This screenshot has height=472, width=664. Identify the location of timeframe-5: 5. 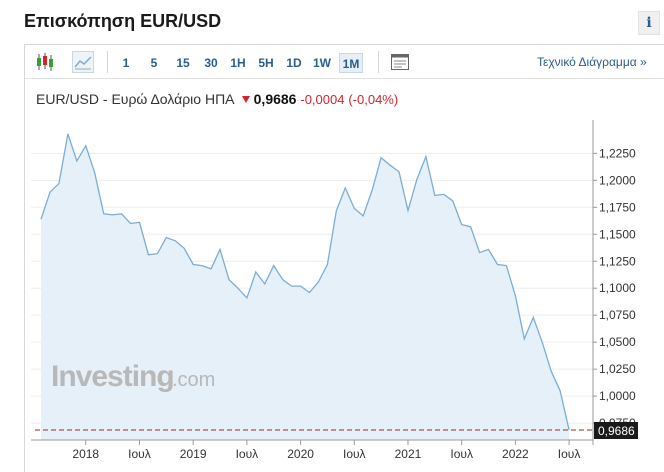
(154, 63).